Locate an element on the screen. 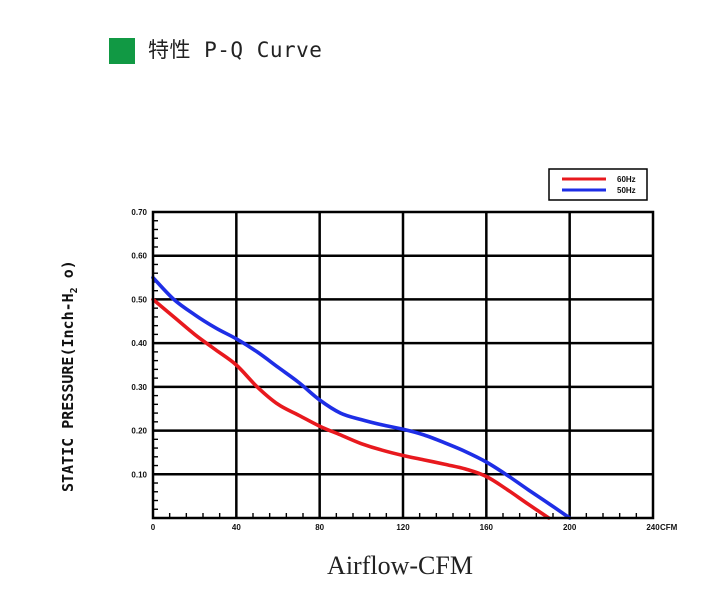 The width and height of the screenshot is (701, 591). x-tick-label: 120 is located at coordinates (403, 527).